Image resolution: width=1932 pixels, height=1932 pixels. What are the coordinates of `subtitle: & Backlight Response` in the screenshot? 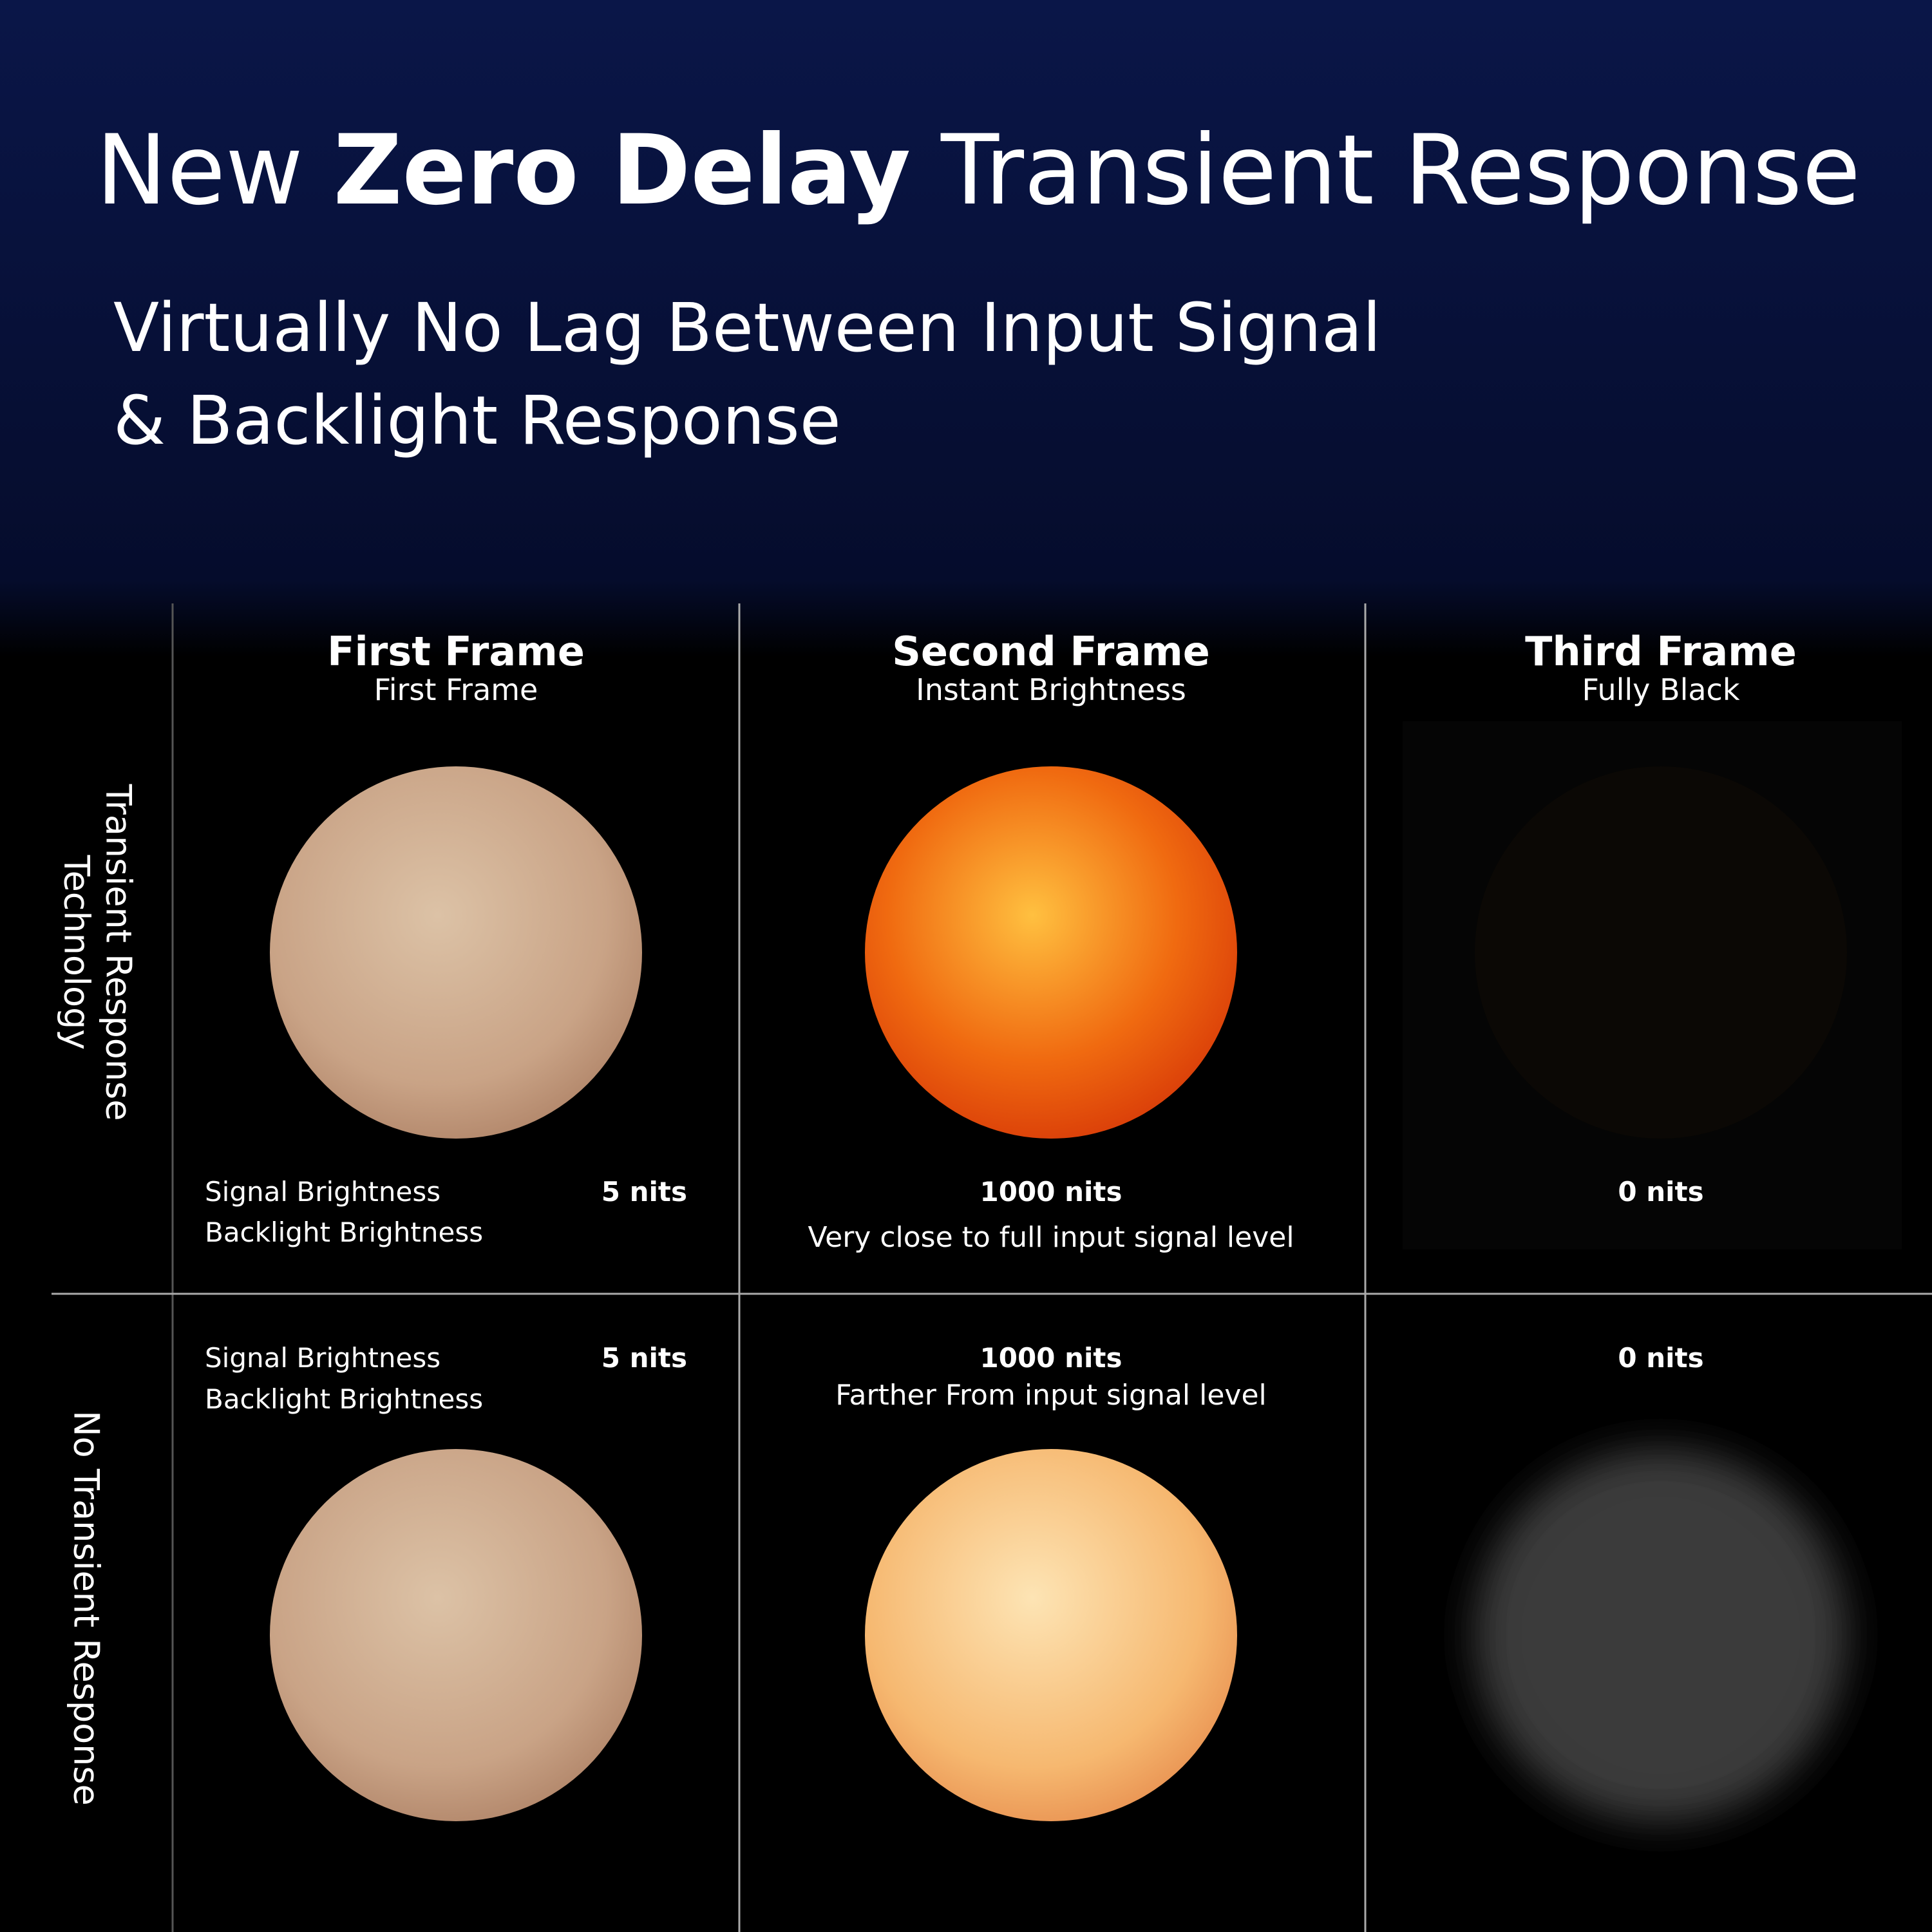 It's located at (477, 420).